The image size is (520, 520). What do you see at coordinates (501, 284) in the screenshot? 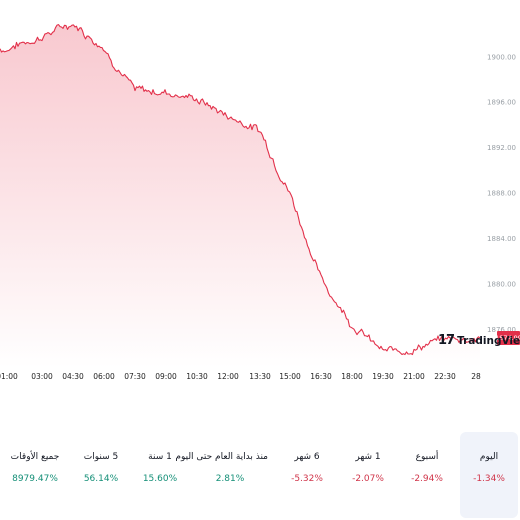
I see `y-axis-tick-label: 1880.00` at bounding box center [501, 284].